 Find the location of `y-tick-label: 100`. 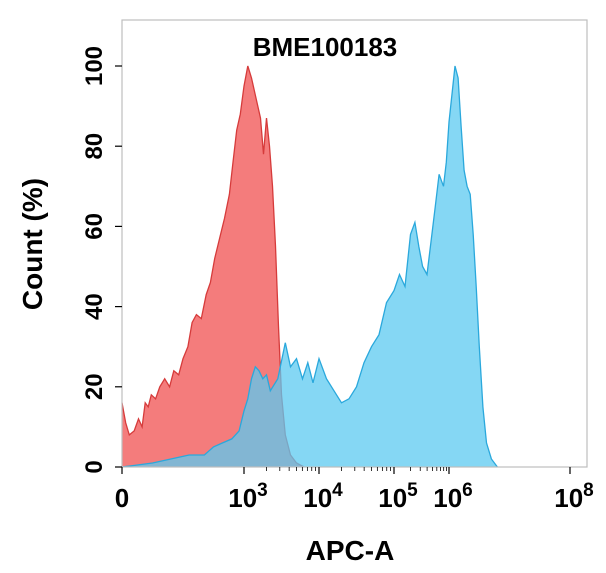

y-tick-label: 100 is located at coordinates (94, 66).